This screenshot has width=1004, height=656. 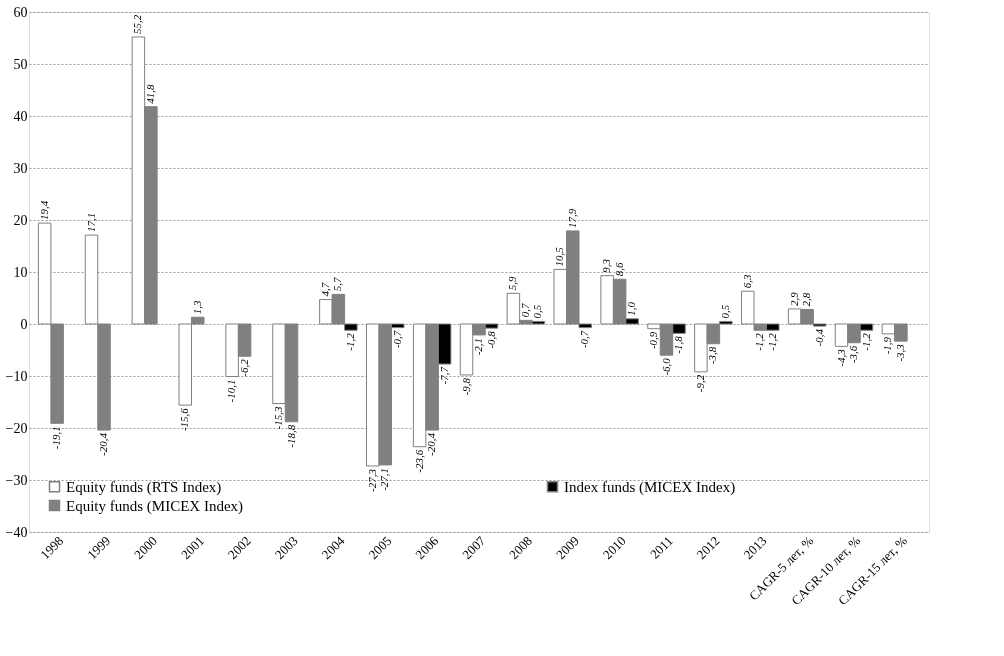 What do you see at coordinates (24, 324) in the screenshot?
I see `y-tick-label: 0` at bounding box center [24, 324].